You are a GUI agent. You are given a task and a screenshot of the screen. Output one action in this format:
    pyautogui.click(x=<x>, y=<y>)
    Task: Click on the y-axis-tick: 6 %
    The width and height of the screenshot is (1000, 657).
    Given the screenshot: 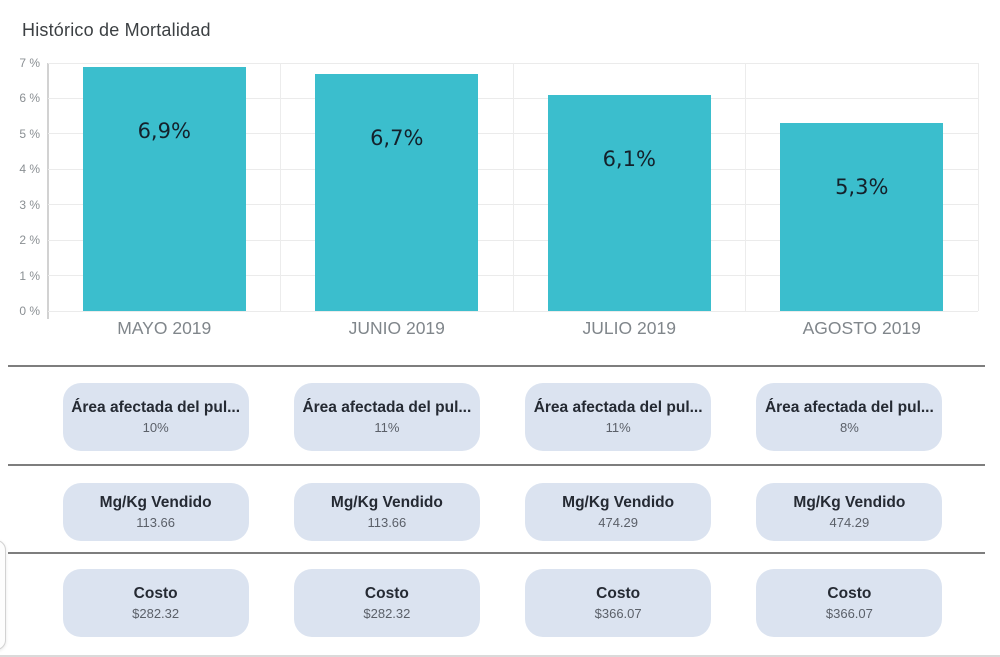 What is the action you would take?
    pyautogui.click(x=29, y=98)
    